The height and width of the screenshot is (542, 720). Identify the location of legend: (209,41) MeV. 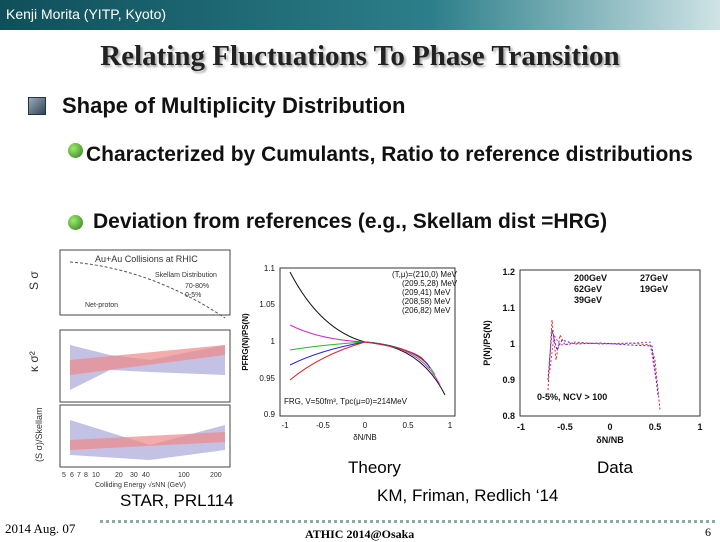
(426, 292).